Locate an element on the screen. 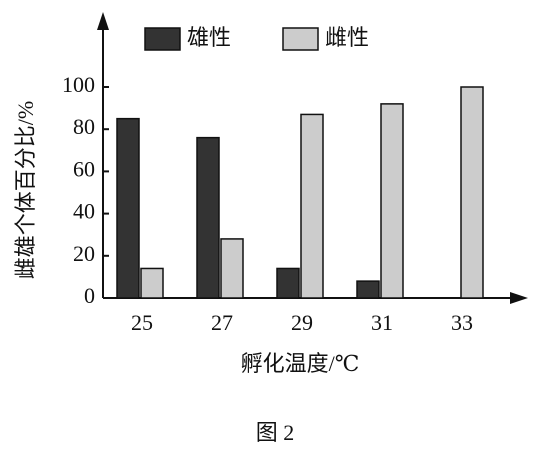 The image size is (543, 449). y-tick-label: 40 is located at coordinates (84, 211).